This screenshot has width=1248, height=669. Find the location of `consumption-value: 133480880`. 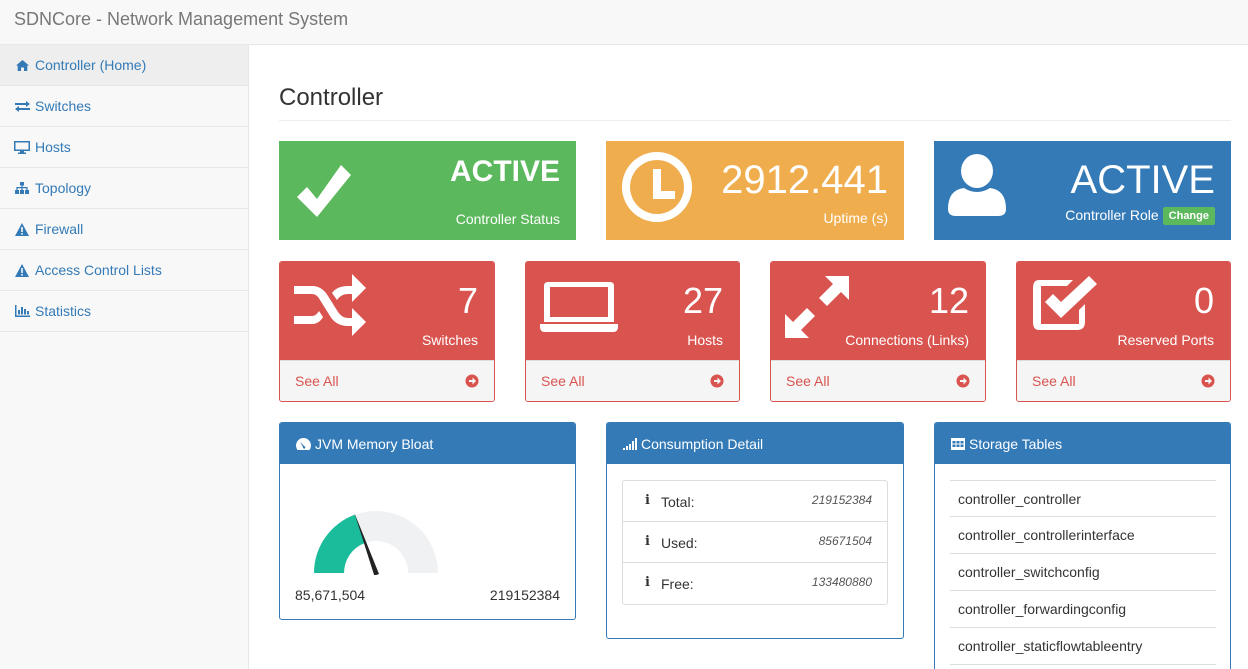

consumption-value: 133480880 is located at coordinates (841, 582).